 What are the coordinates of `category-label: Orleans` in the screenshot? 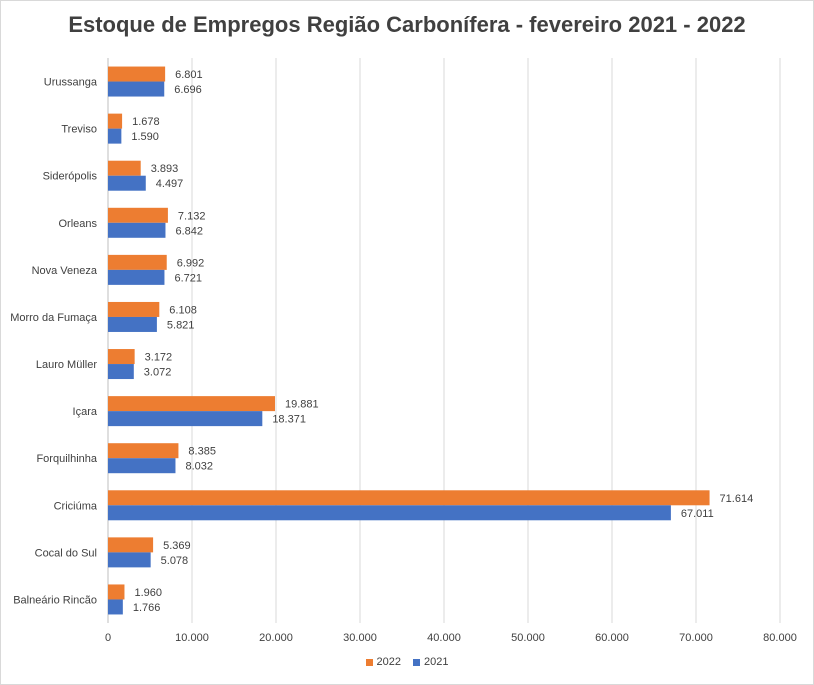 It's located at (77, 224).